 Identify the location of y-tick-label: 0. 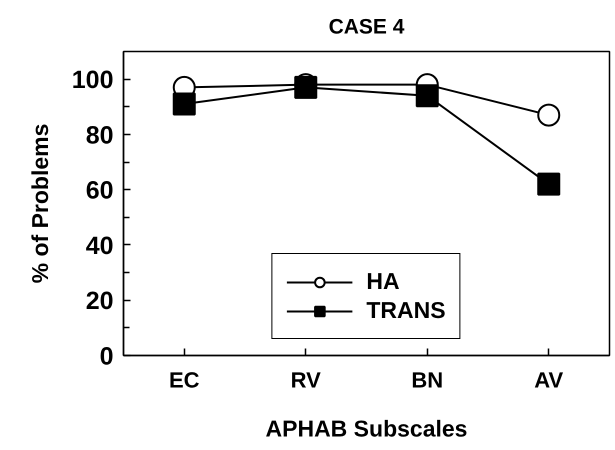
(107, 356).